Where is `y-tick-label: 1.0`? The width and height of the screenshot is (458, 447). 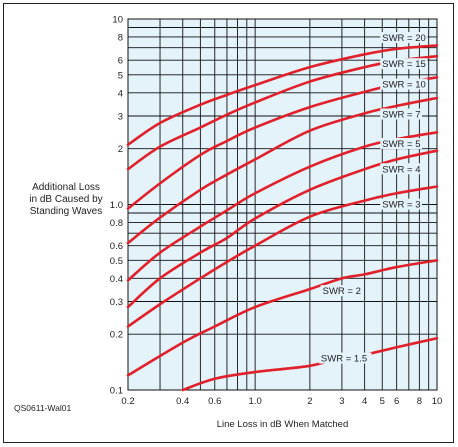
y-tick-label: 1.0 is located at coordinates (116, 205).